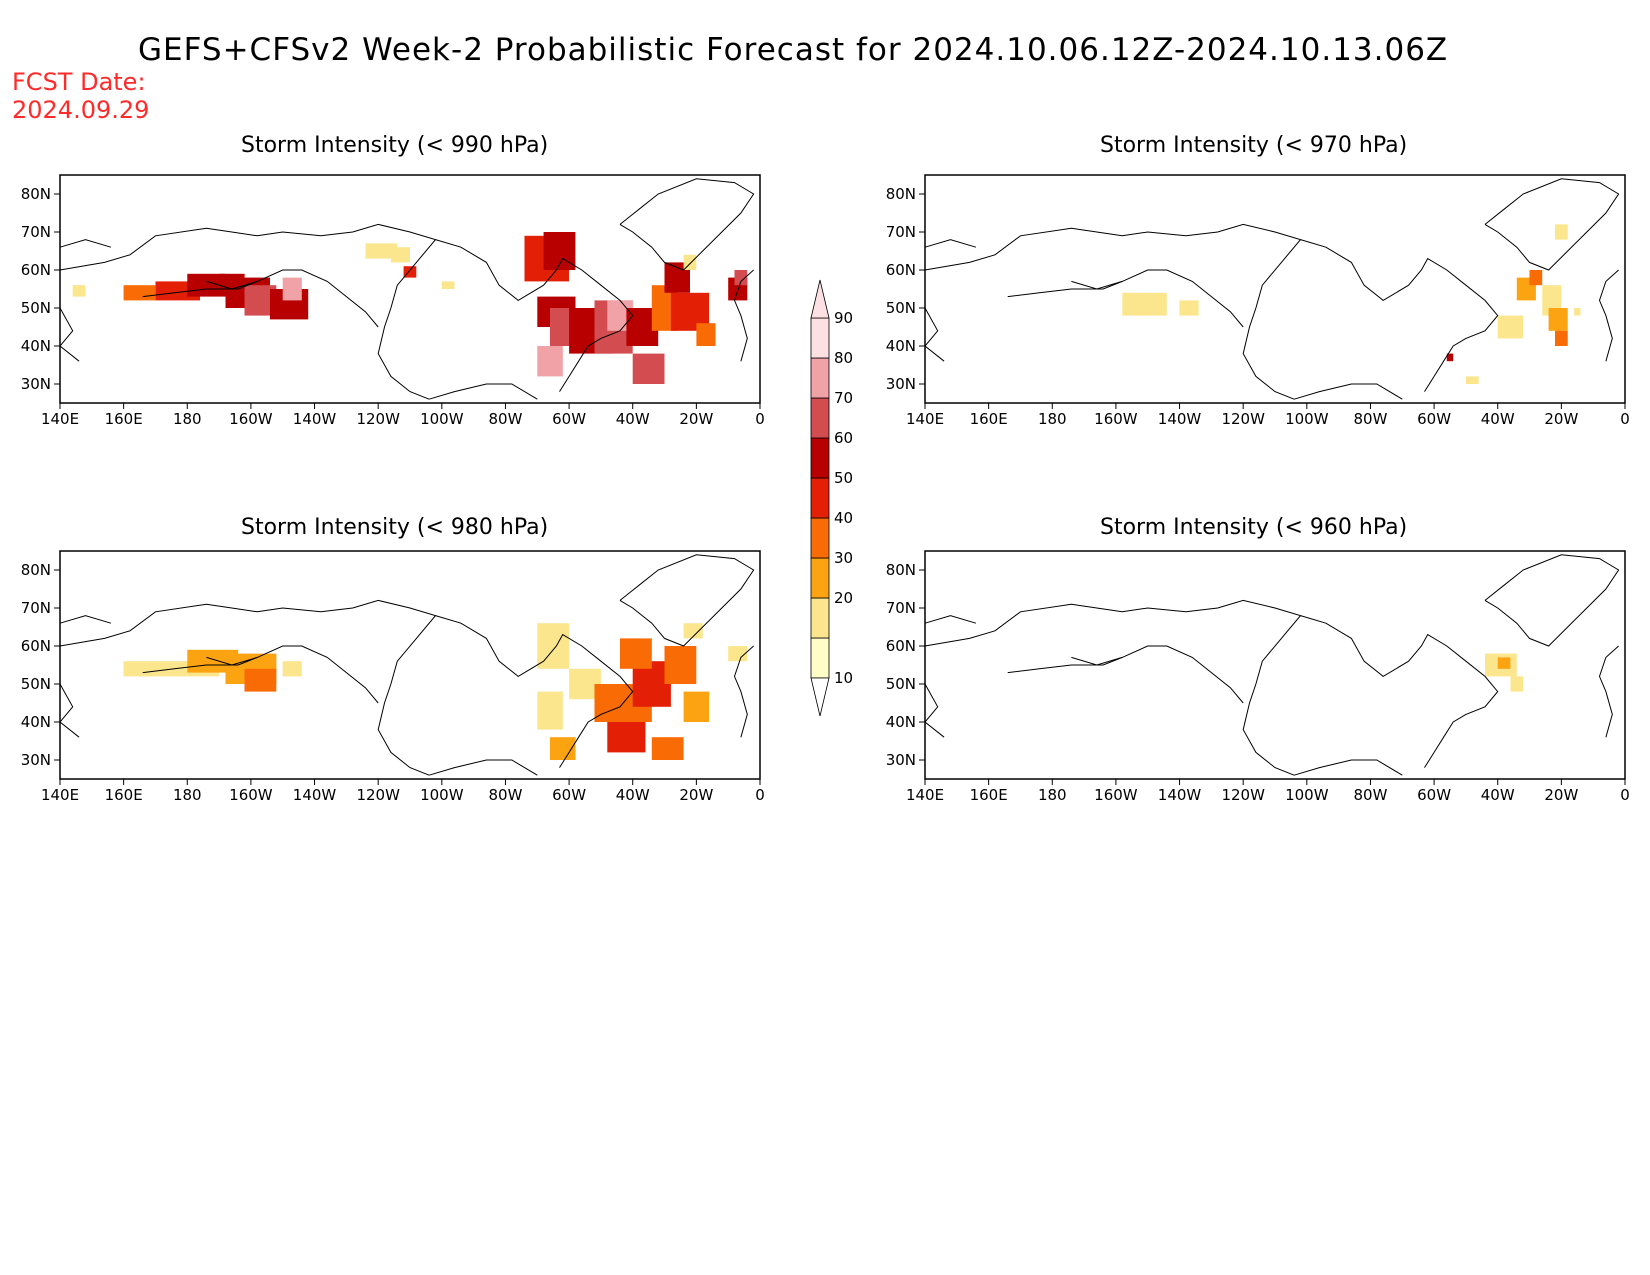 Image resolution: width=1650 pixels, height=1275 pixels. I want to click on panel-title-970: Storm Intensity (< 970 hPa), so click(1254, 145).